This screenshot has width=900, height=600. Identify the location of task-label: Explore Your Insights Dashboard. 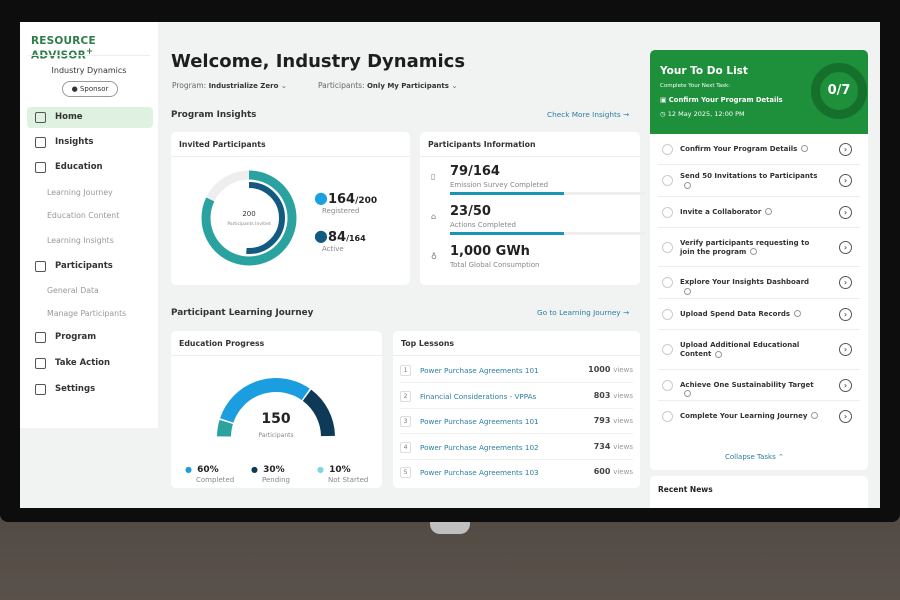
(745, 282).